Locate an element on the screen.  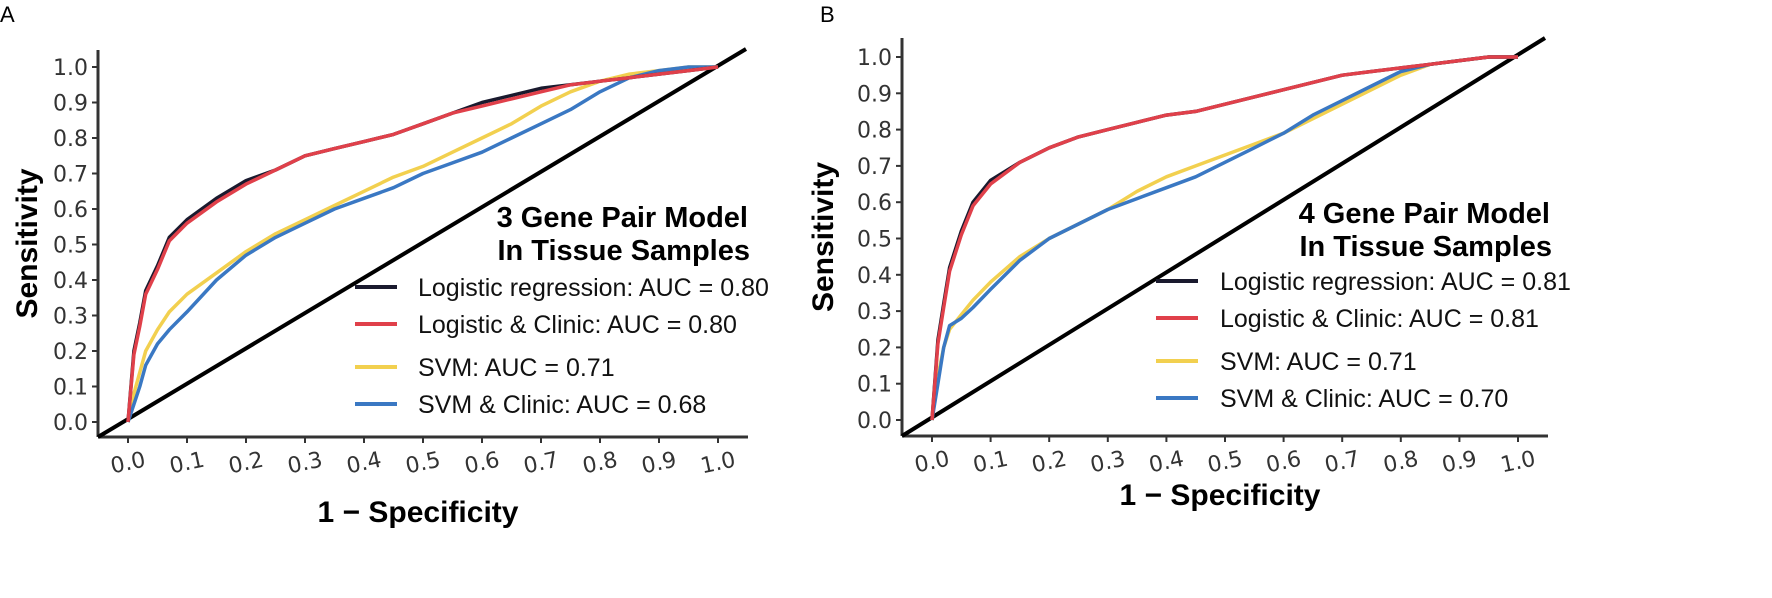
model-title-line: 3 Gene Pair Model is located at coordinates (622, 218).